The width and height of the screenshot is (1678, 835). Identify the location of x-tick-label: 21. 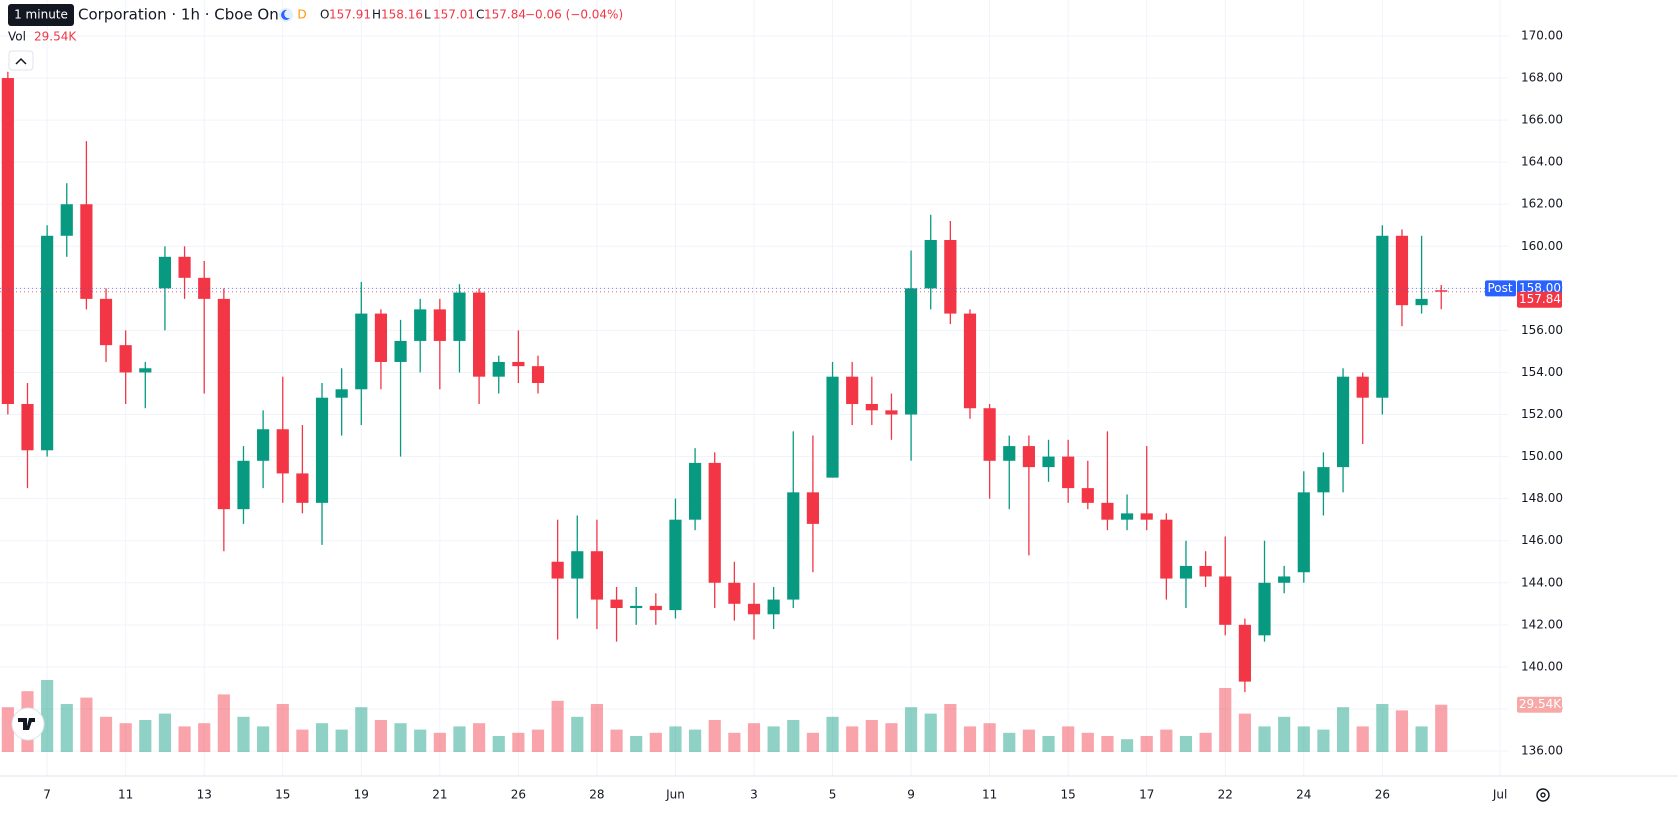
(439, 795).